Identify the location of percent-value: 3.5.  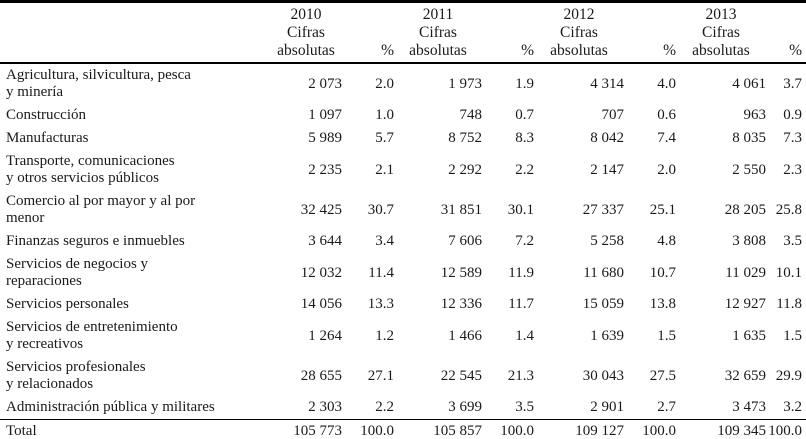
(792, 241).